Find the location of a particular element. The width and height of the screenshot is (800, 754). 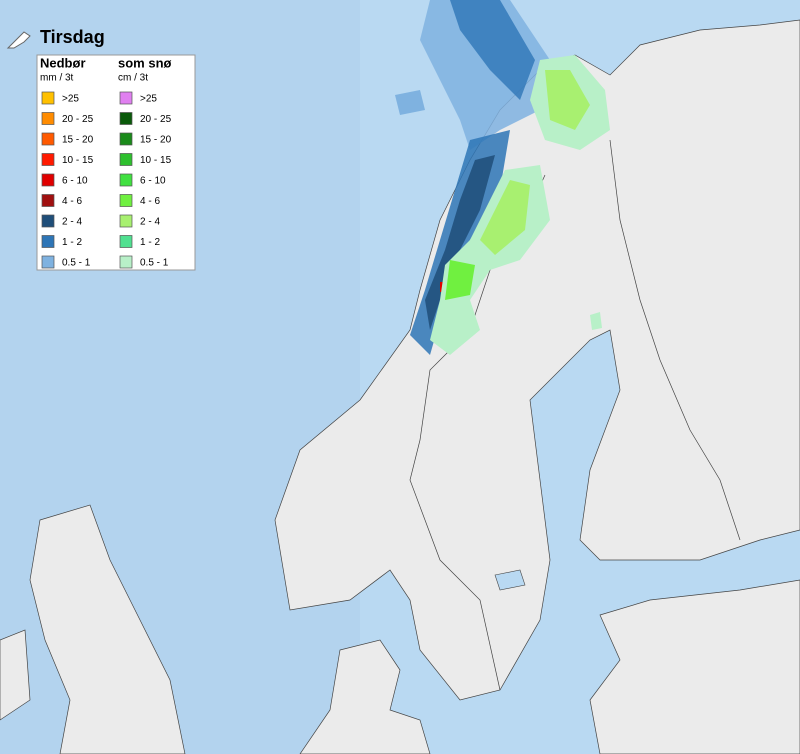

land-britain is located at coordinates (107, 629).